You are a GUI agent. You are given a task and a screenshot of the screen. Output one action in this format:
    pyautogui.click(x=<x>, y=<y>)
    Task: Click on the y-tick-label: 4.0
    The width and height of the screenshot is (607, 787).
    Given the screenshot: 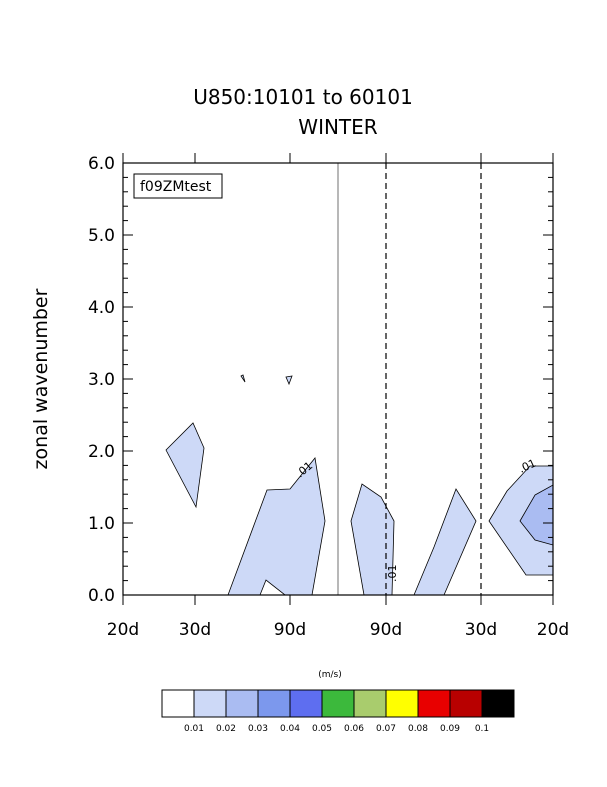 What is the action you would take?
    pyautogui.click(x=101, y=308)
    